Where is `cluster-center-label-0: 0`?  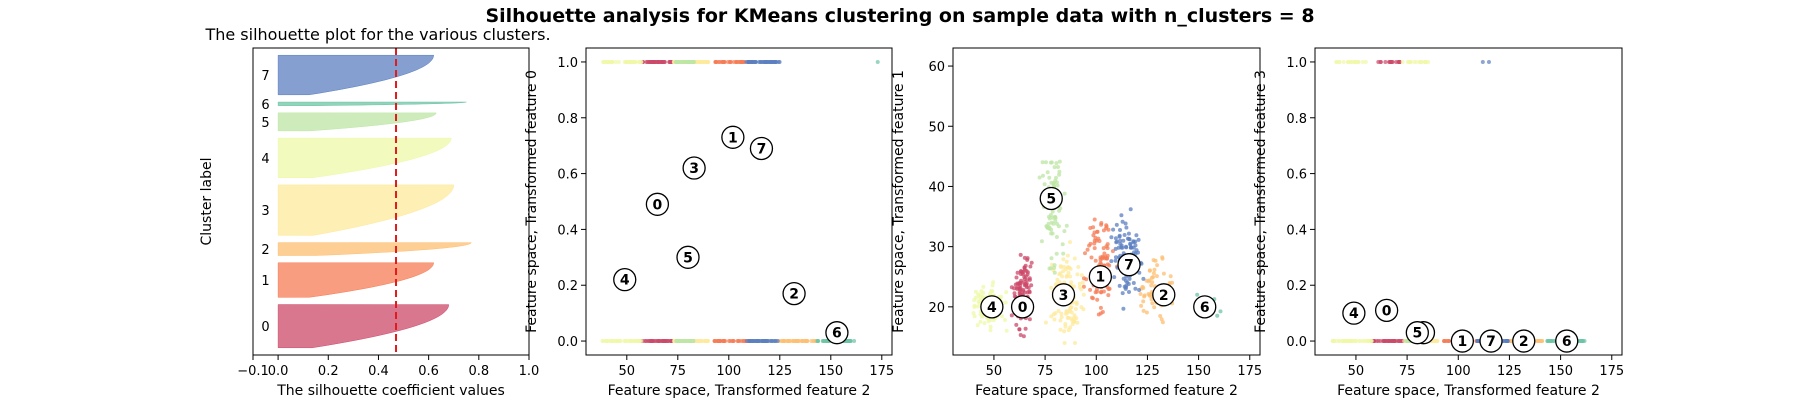
cluster-center-label-0: 0 is located at coordinates (658, 205).